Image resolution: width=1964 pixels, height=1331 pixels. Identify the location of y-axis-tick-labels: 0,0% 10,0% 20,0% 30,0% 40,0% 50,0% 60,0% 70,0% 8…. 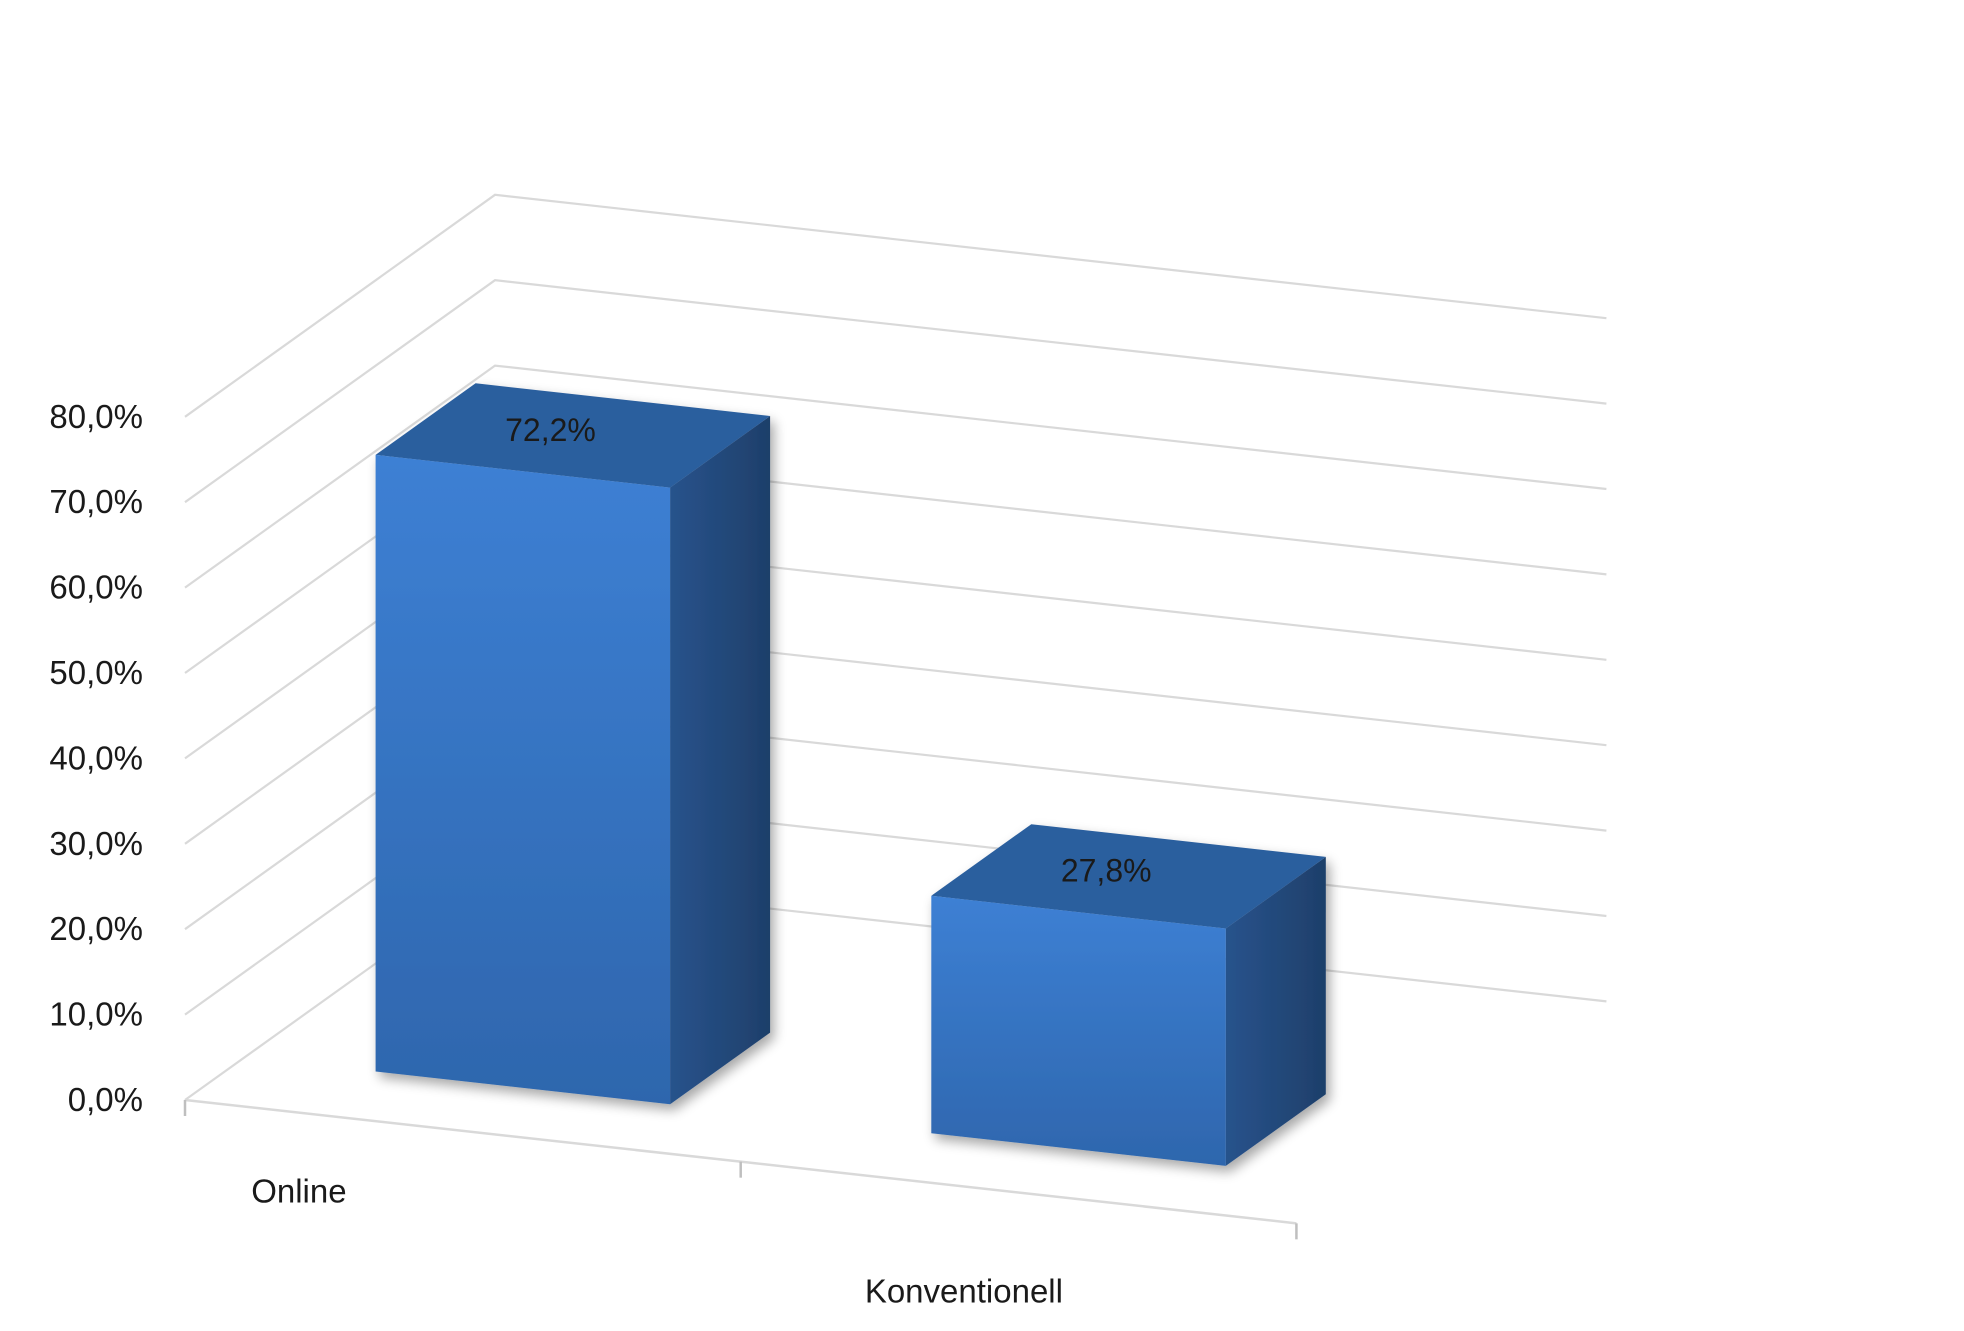
(96, 758).